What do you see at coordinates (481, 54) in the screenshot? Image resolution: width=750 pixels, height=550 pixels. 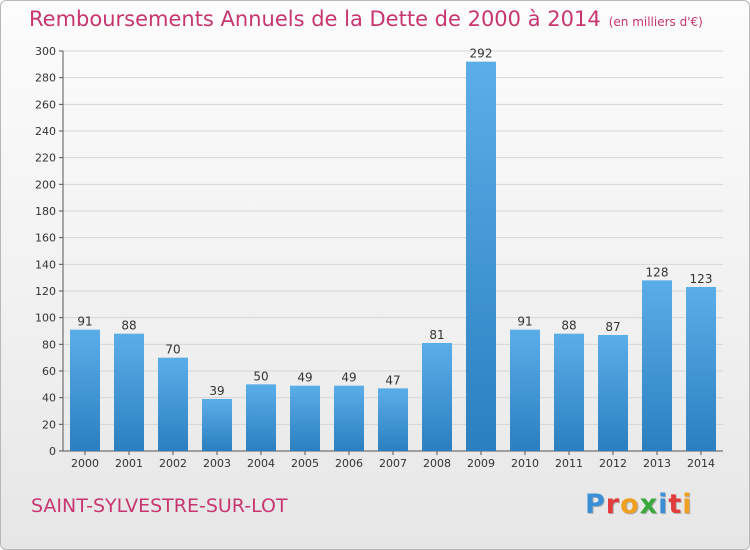 I see `bar-value-label: 292` at bounding box center [481, 54].